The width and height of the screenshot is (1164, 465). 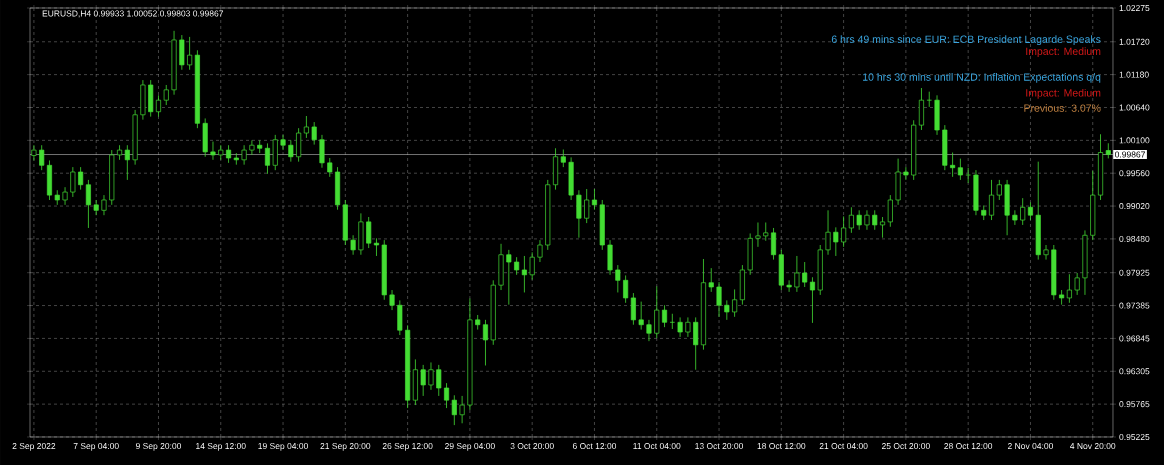 What do you see at coordinates (221, 447) in the screenshot?
I see `x-tick-label: 14 Sep 12:00` at bounding box center [221, 447].